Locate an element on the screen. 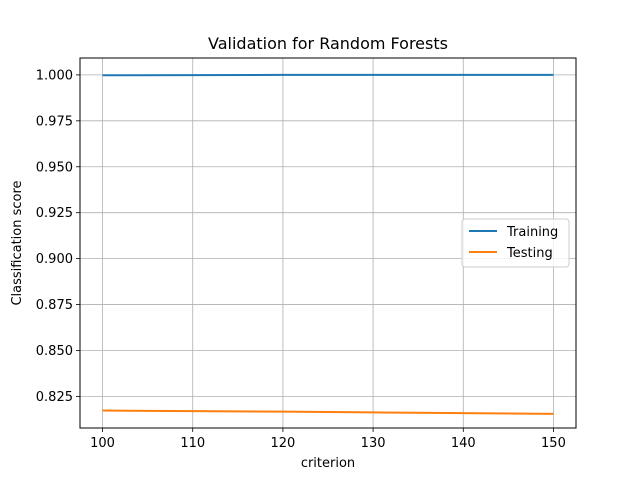 The width and height of the screenshot is (640, 480). y-tick-label: 0.900 is located at coordinates (54, 259).